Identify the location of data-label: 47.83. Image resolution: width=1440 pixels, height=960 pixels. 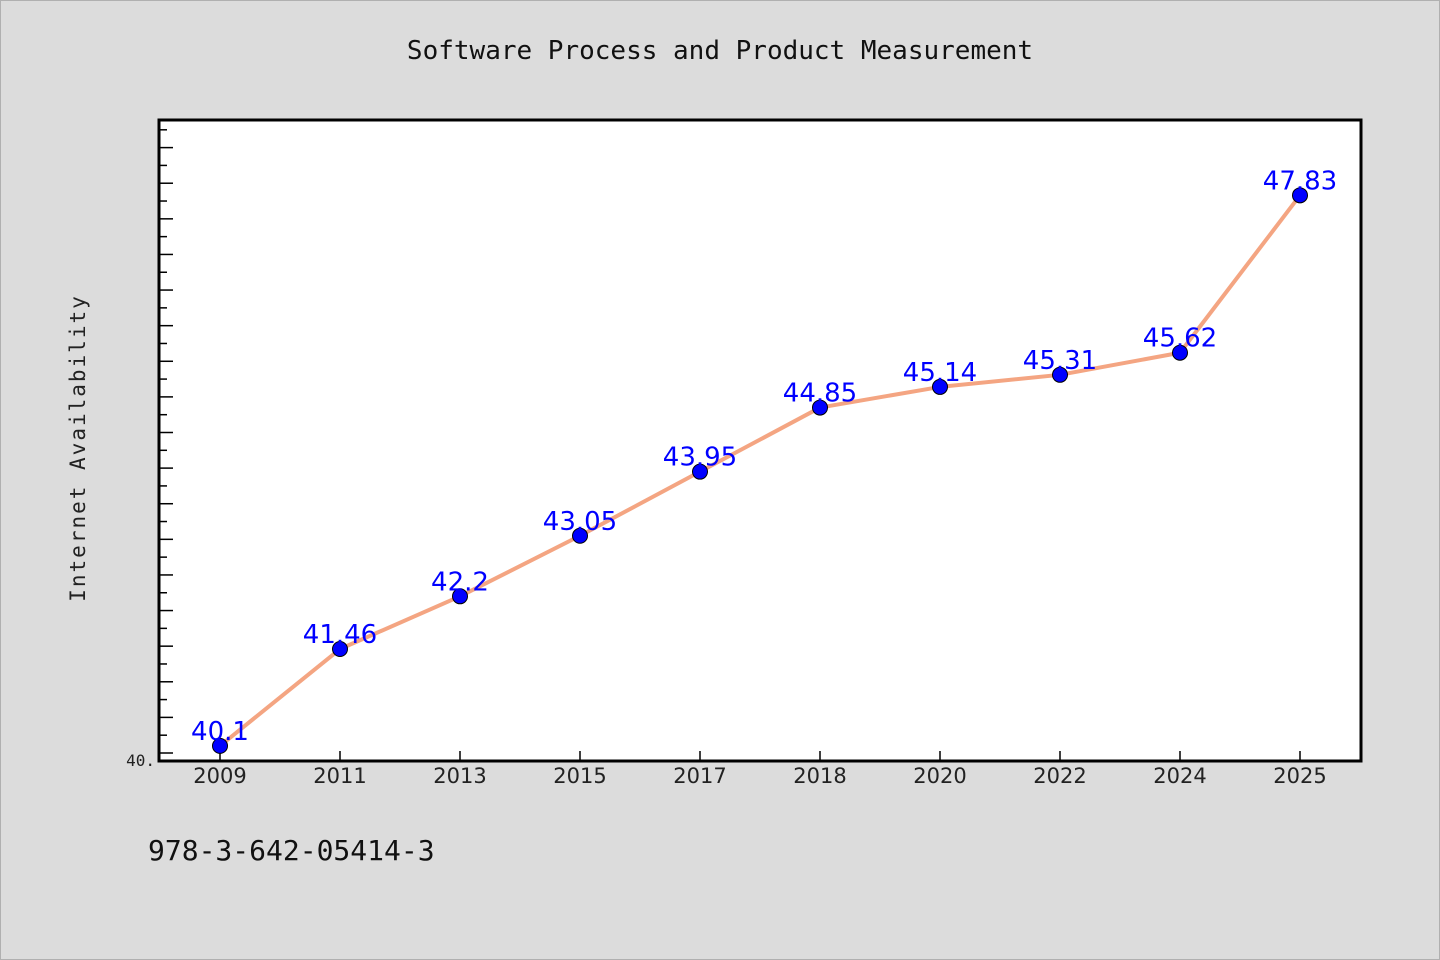
(1300, 181).